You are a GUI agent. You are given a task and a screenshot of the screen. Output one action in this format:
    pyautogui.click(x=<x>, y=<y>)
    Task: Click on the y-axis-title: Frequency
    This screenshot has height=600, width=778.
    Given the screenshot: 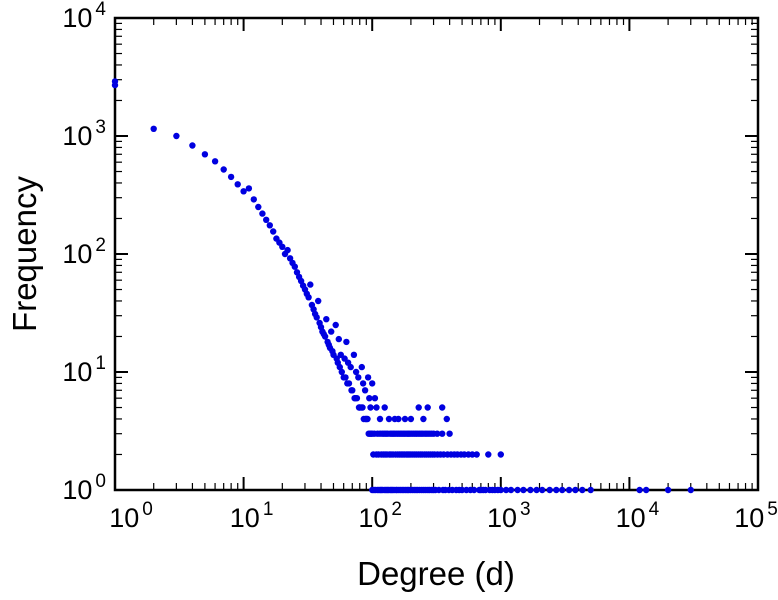 What is the action you would take?
    pyautogui.click(x=24, y=254)
    